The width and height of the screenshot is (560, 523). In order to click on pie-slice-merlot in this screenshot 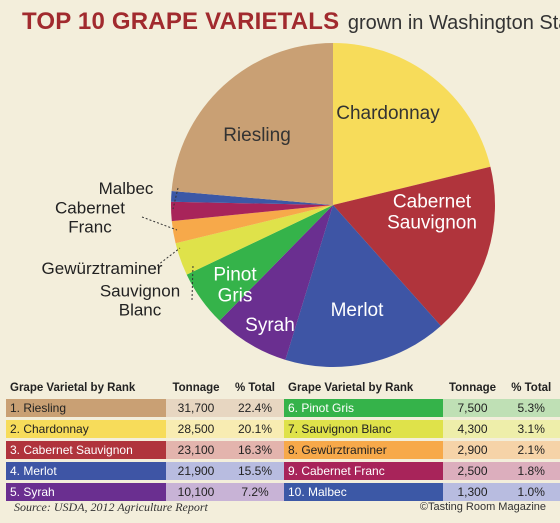, I will do `click(363, 286)`.